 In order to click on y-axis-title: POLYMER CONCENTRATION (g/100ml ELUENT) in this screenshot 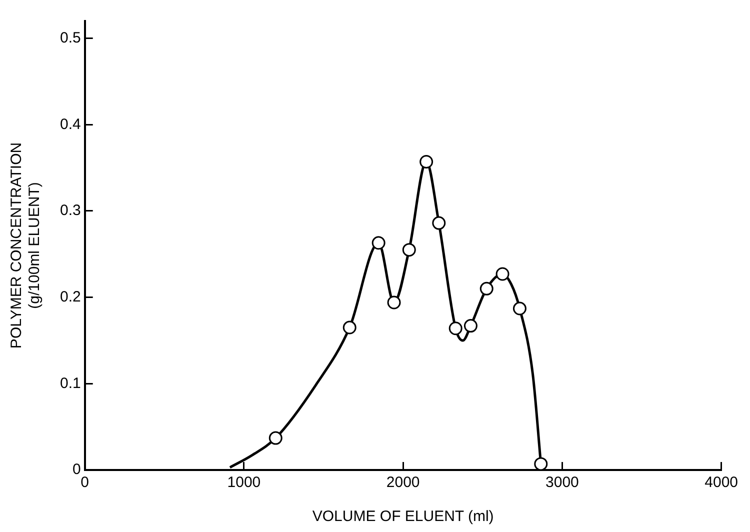, I will do `click(26, 245)`.